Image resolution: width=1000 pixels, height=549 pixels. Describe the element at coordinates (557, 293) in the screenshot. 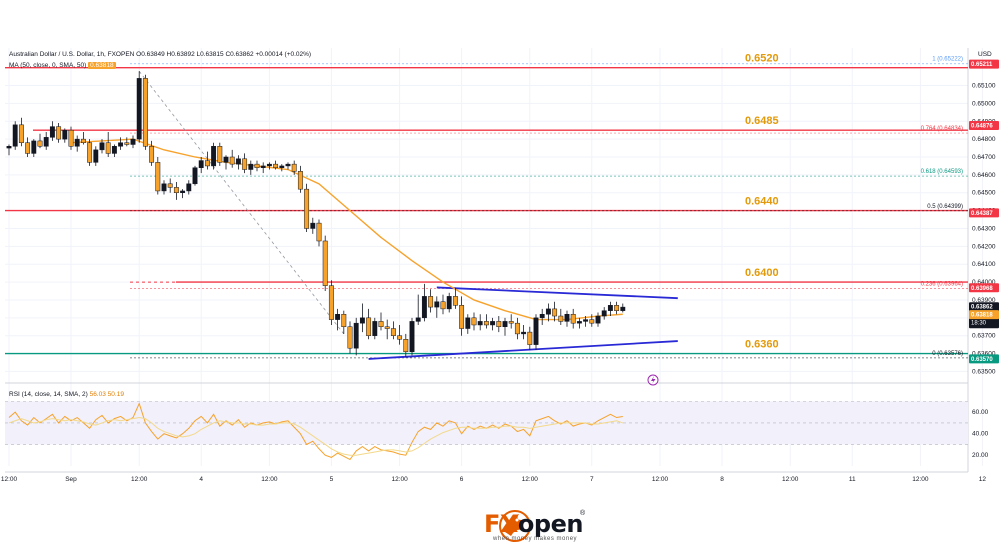

I see `triangle-upper-line` at that location.